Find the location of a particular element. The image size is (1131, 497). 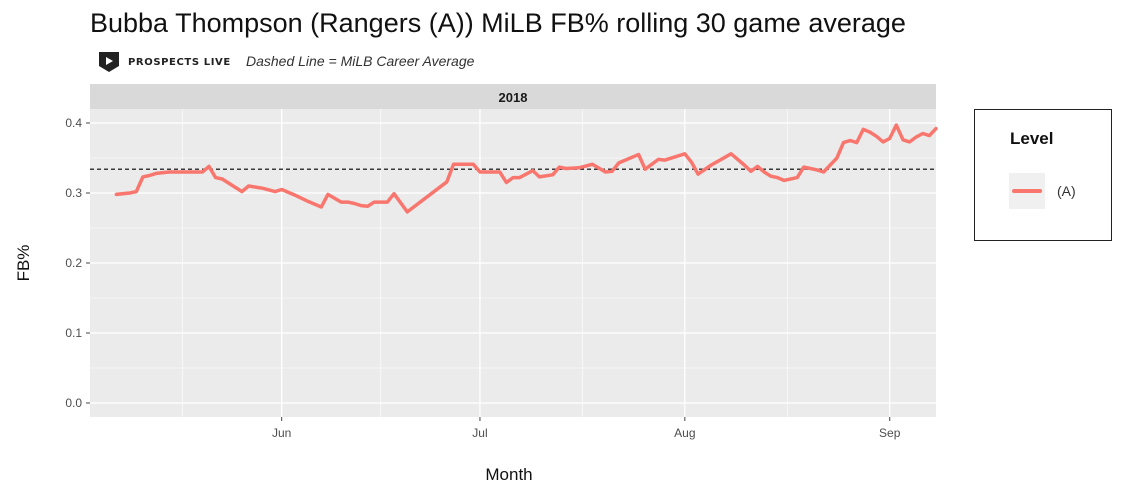

facet-strip is located at coordinates (513, 96).